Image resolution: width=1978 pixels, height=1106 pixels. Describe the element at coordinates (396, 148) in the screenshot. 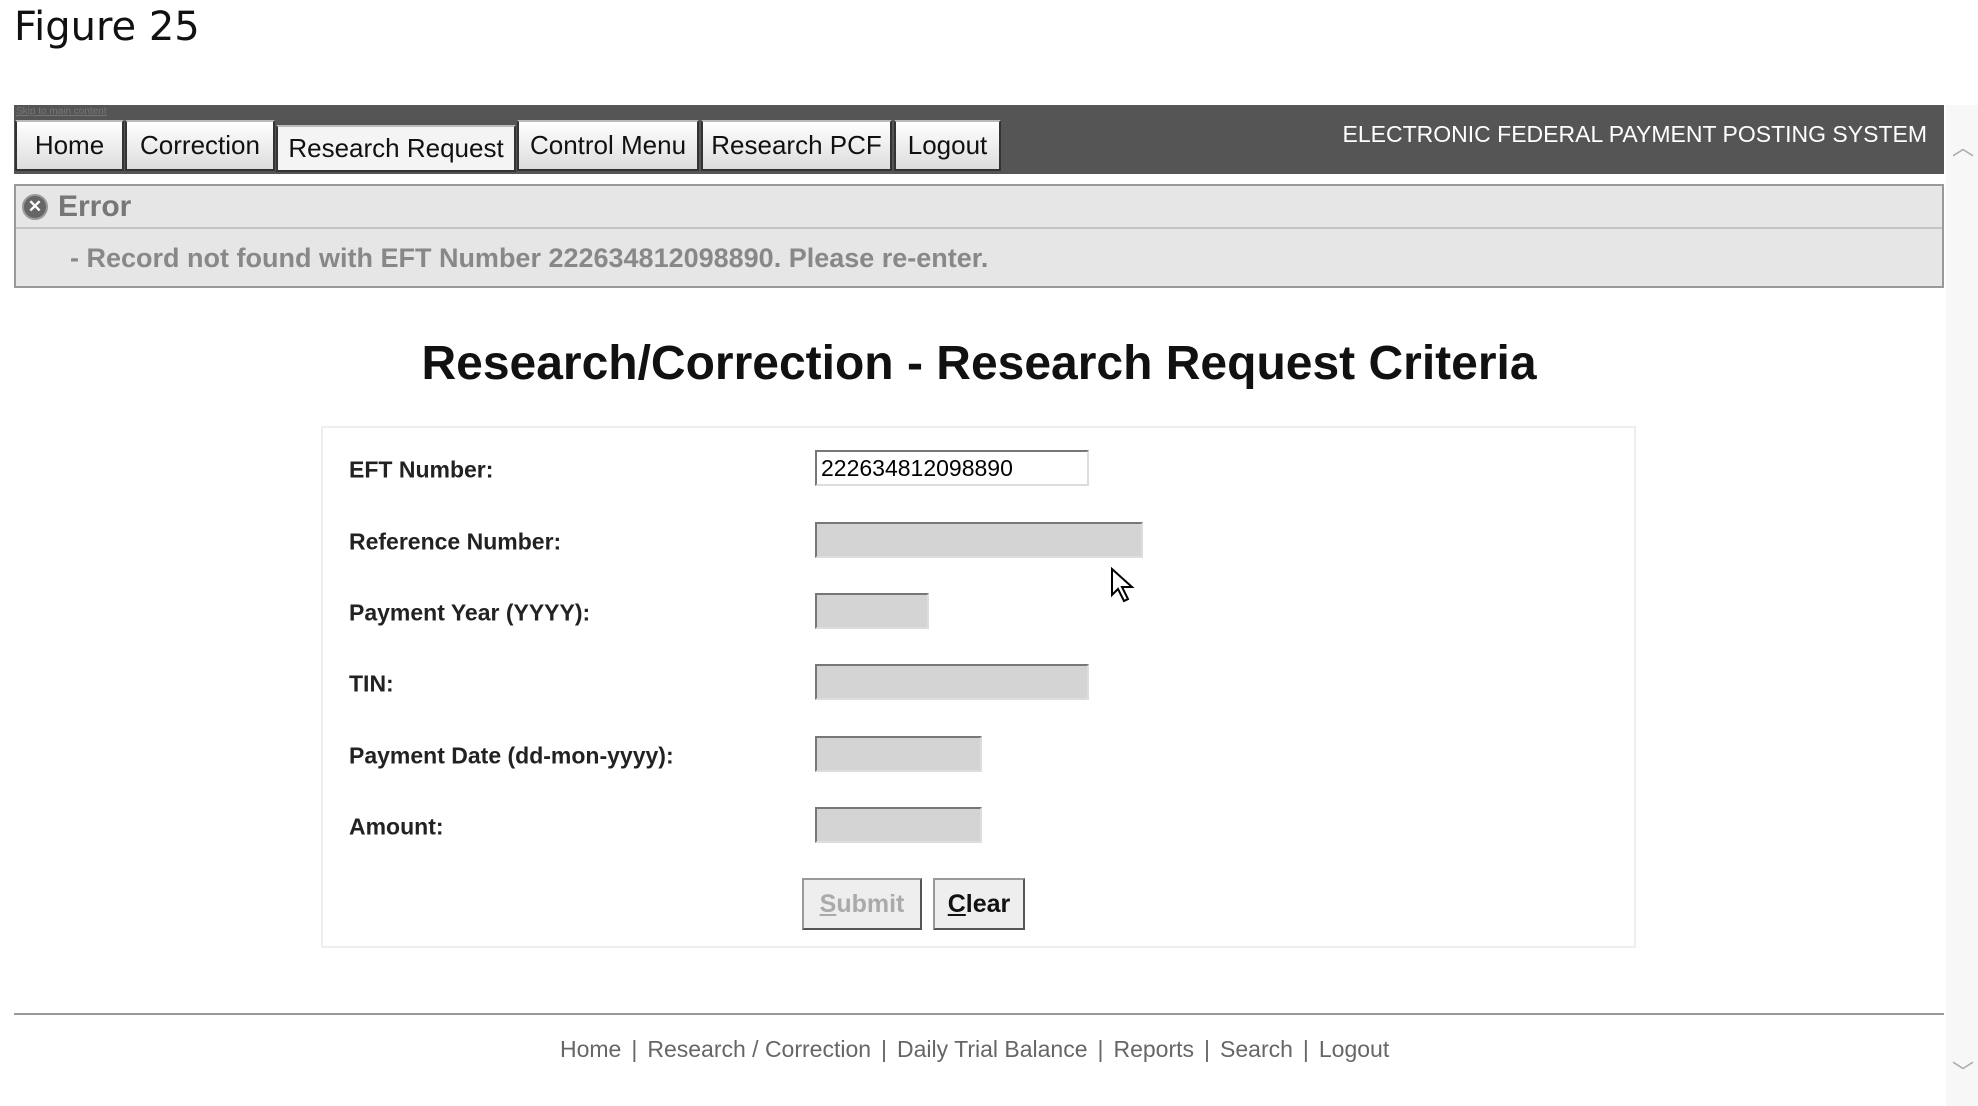

I see `tab-research-request: Research Request` at that location.